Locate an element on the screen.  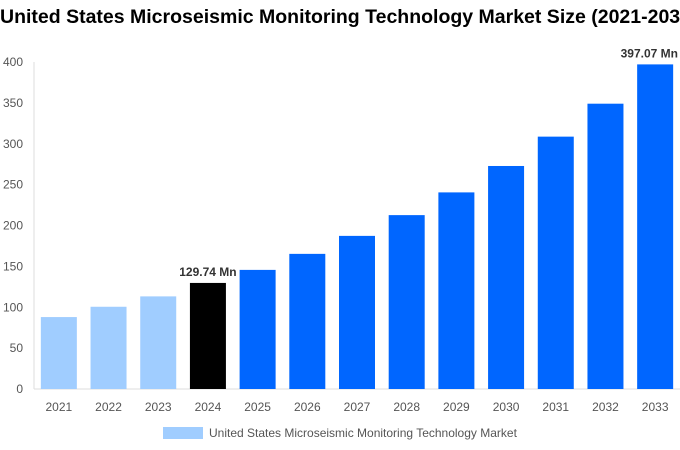
data-label-2024: 129.74 Mn is located at coordinates (207, 272).